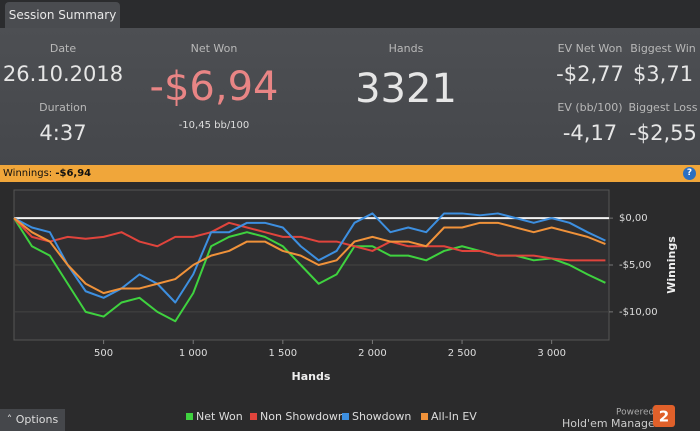  What do you see at coordinates (350, 173) in the screenshot?
I see `winnings-bar: Winnings: -$6,94 ?` at bounding box center [350, 173].